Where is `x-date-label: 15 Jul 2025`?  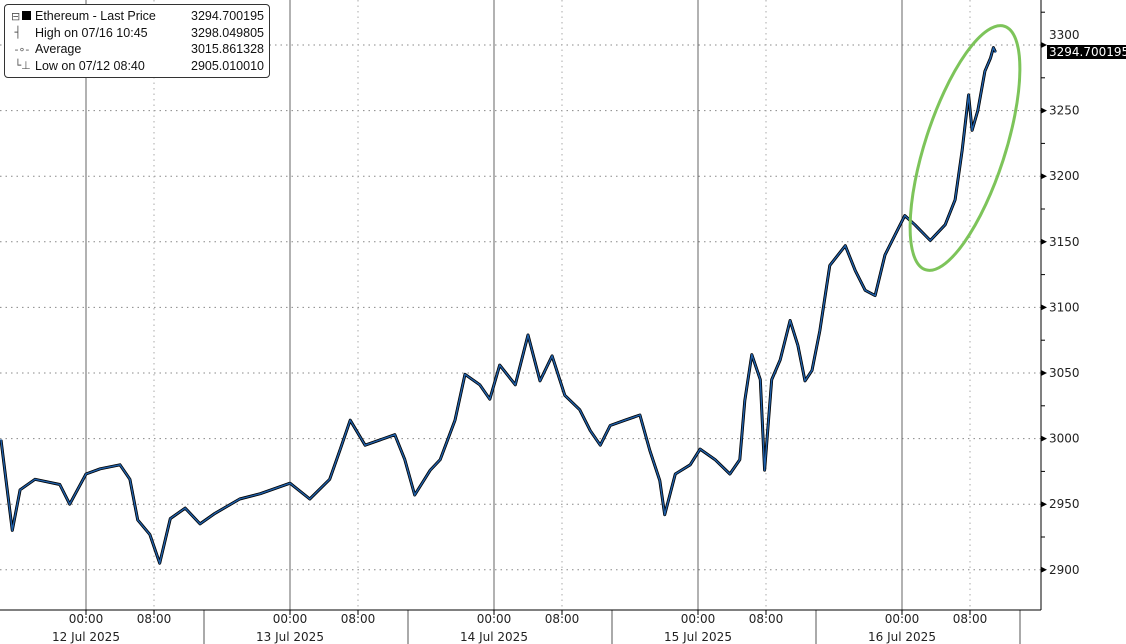
x-date-label: 15 Jul 2025 is located at coordinates (698, 637).